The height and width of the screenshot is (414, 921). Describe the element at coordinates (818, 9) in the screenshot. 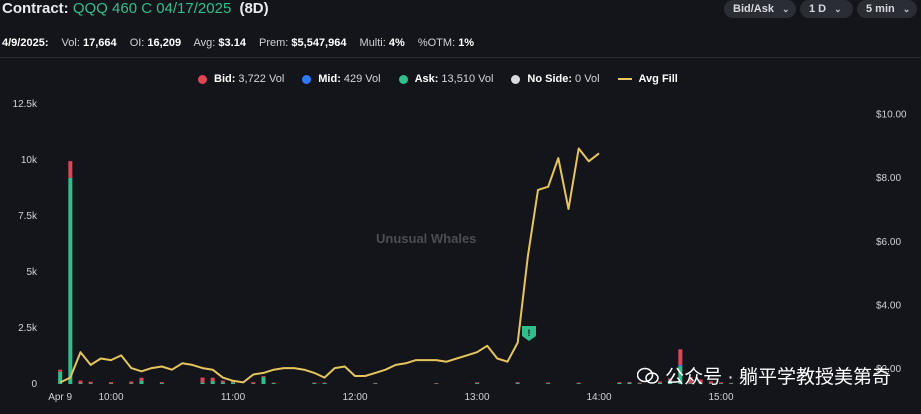

I see `range-label: 1 D` at that location.